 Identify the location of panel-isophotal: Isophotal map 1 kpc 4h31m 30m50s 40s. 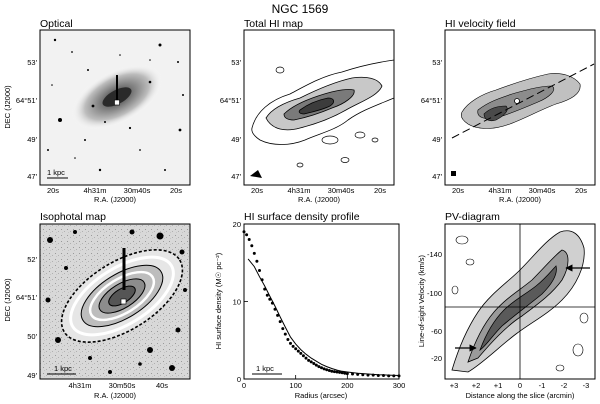
(97, 305).